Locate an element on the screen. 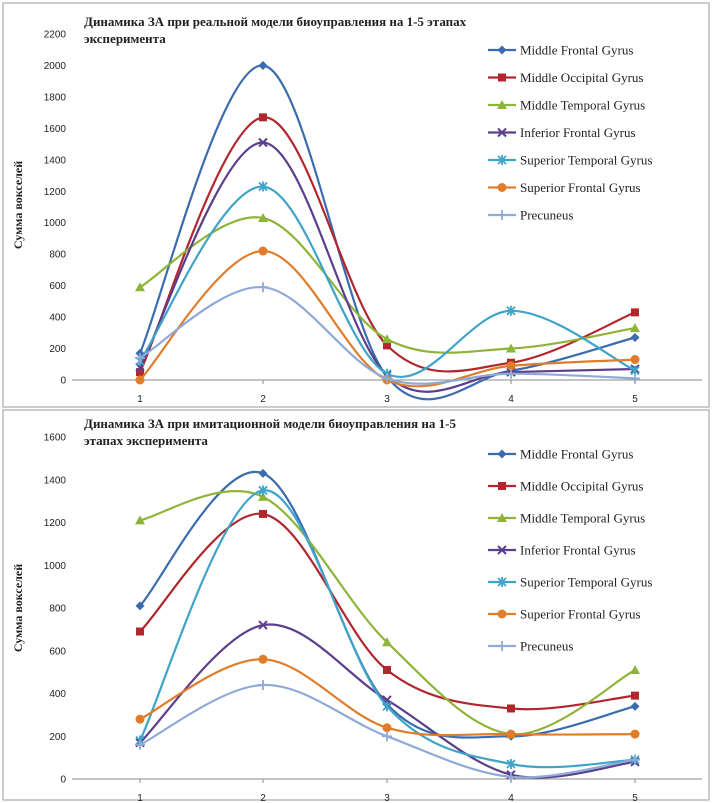  chart-1-legend-label: Middle Occipital Gyrus is located at coordinates (581, 77).